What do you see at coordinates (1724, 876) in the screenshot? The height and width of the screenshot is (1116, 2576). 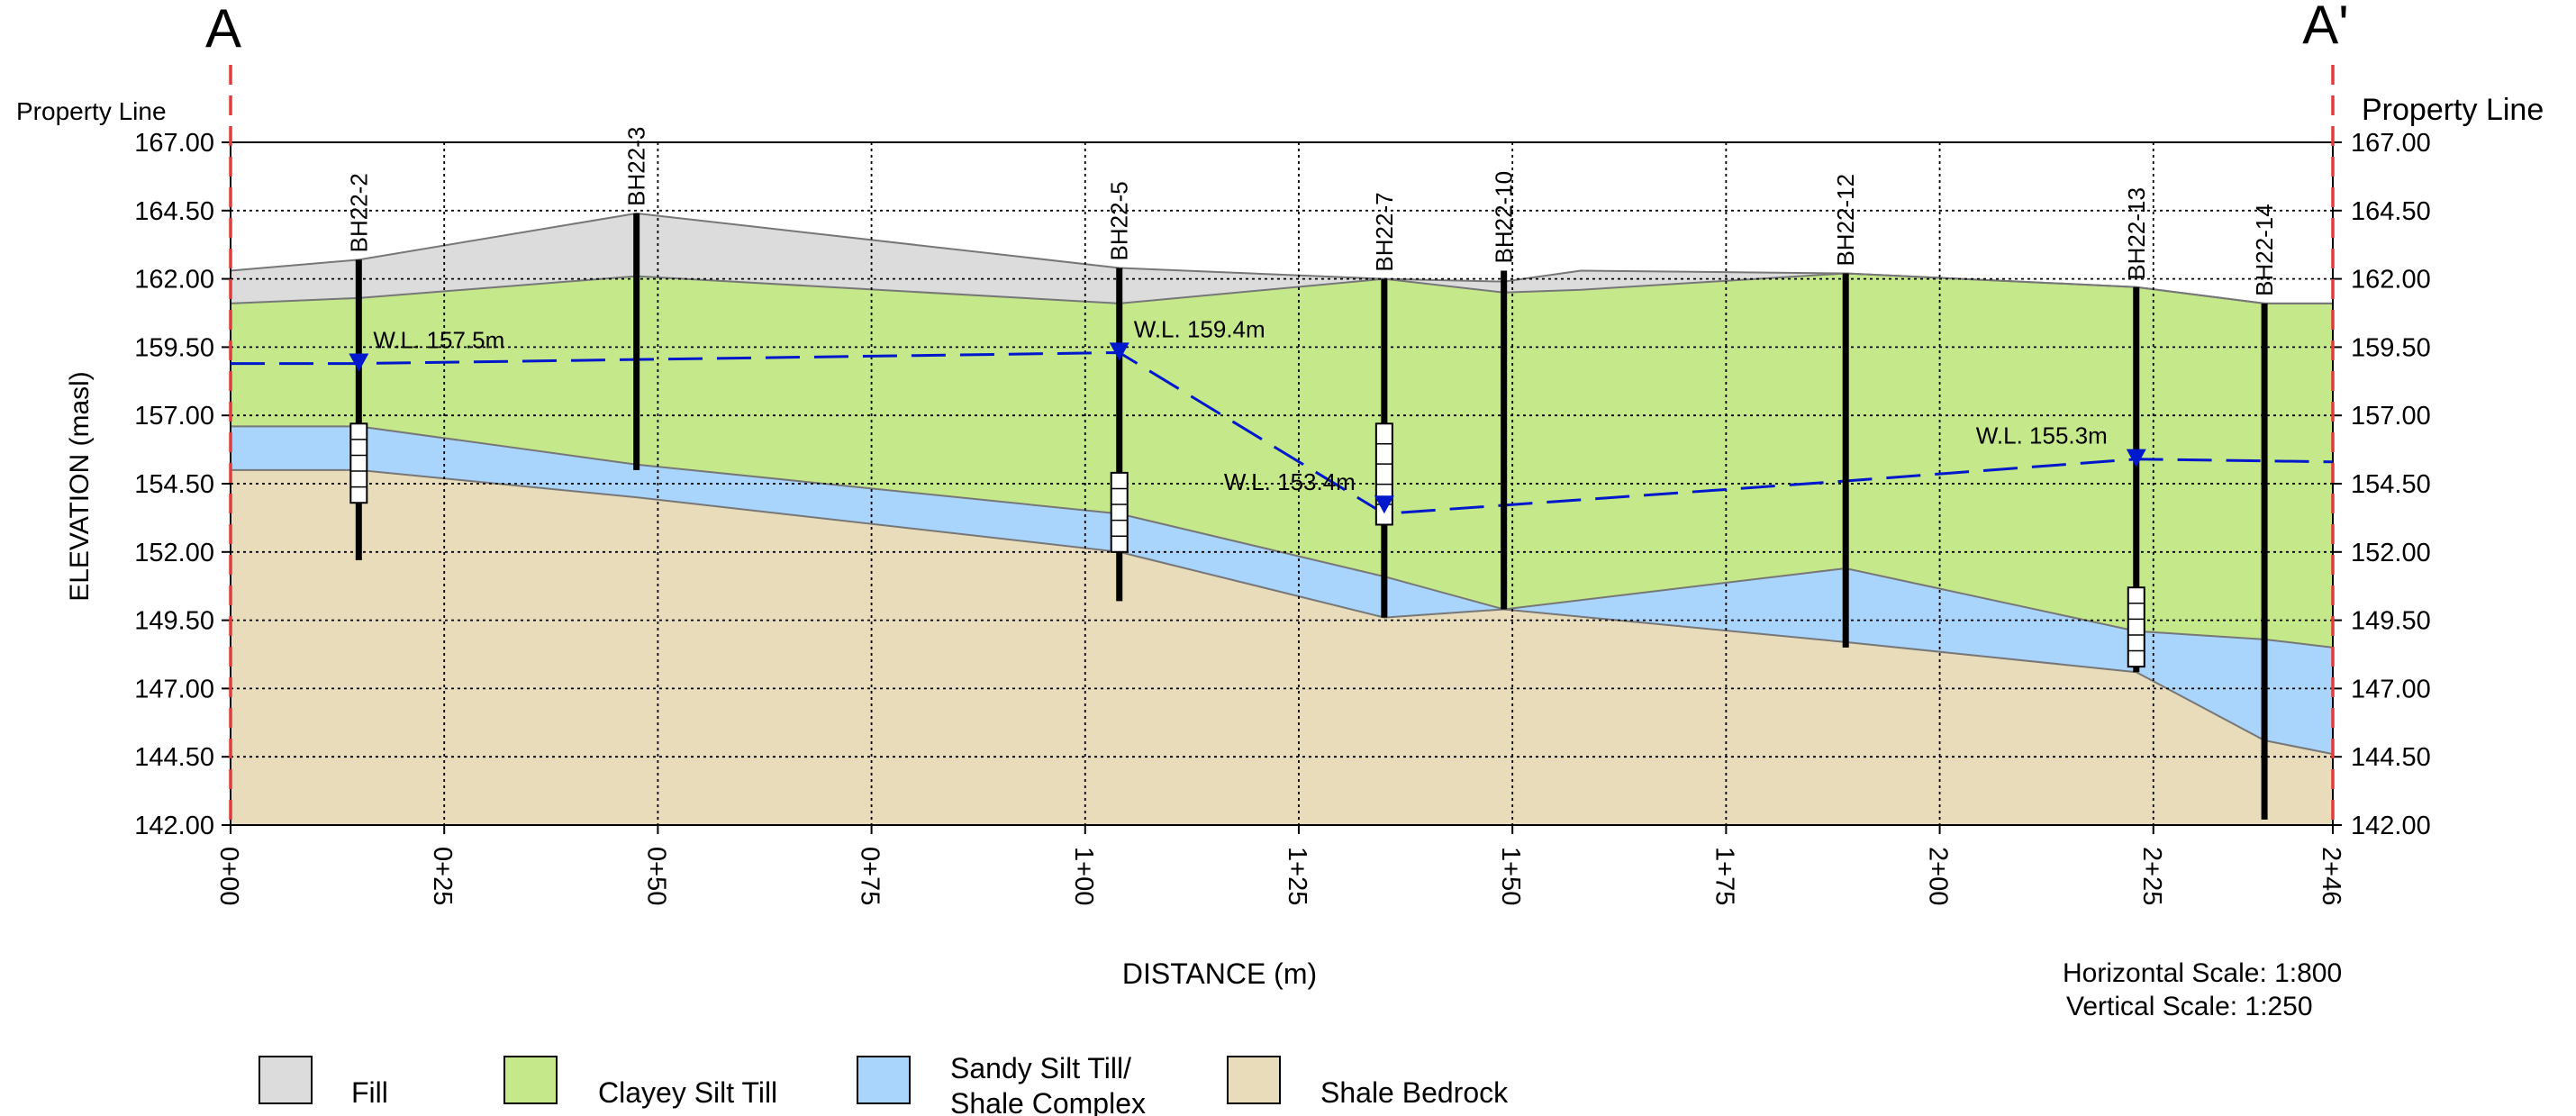 I see `x-tick-label: 1+75` at bounding box center [1724, 876].